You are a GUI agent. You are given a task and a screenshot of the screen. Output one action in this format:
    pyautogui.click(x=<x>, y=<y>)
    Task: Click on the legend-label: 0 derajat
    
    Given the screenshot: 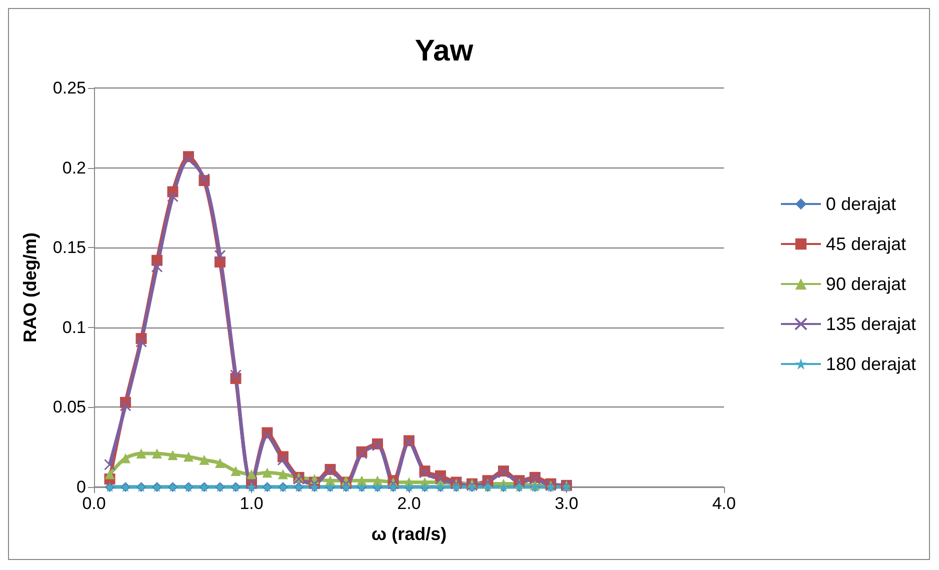 What is the action you would take?
    pyautogui.click(x=861, y=204)
    